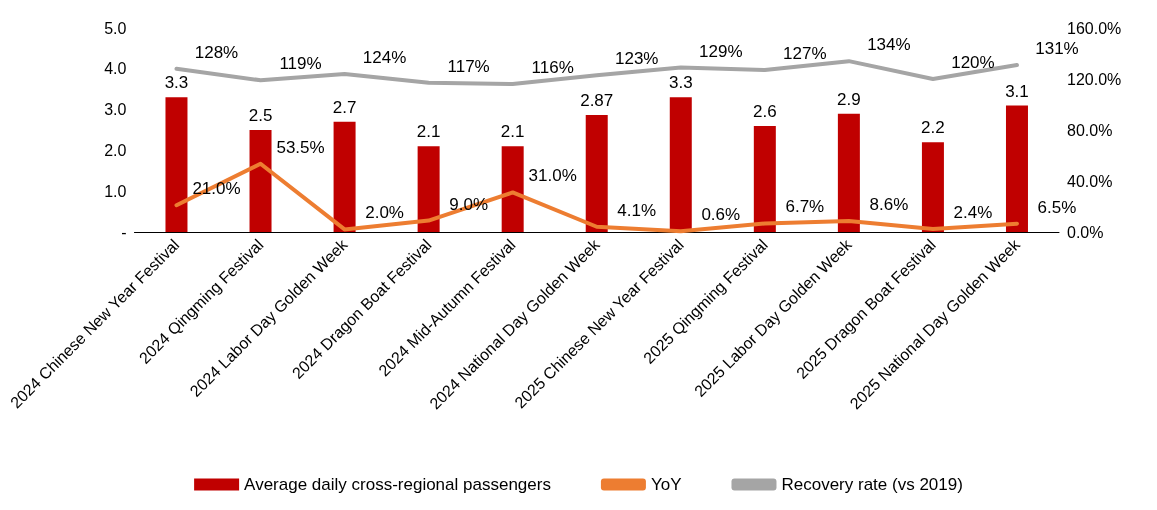 Image resolution: width=1157 pixels, height=510 pixels. Describe the element at coordinates (260, 115) in the screenshot. I see `data-label: 2.5` at that location.